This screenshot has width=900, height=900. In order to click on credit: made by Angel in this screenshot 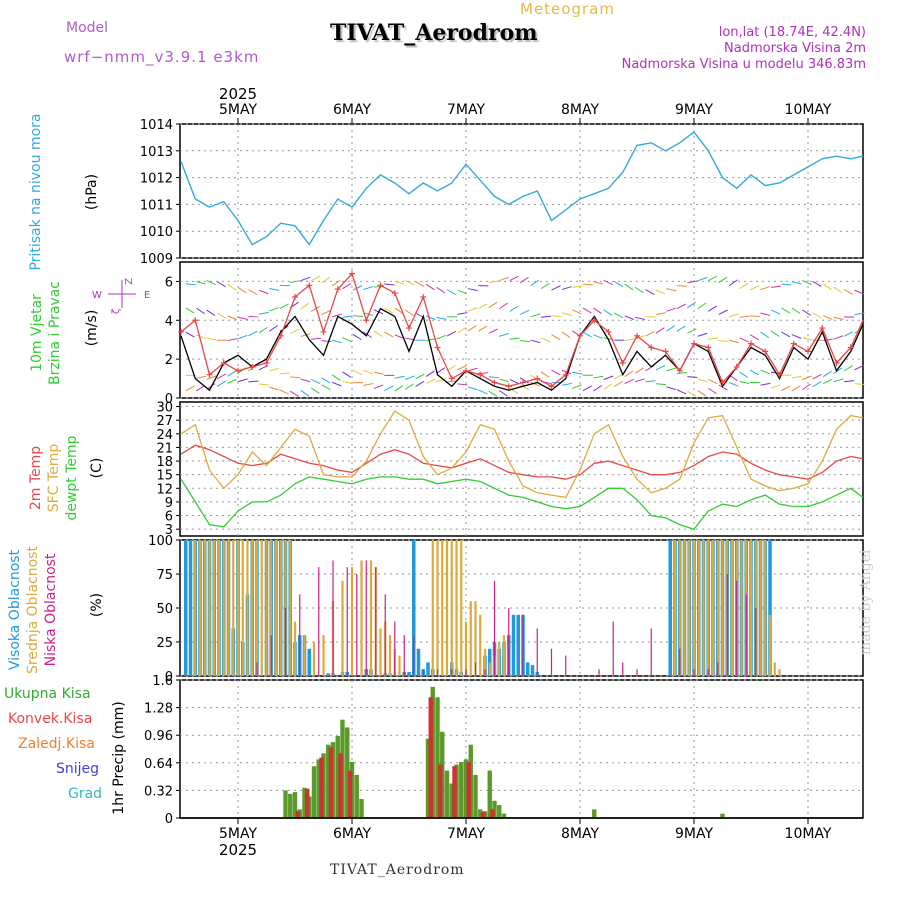, I will do `click(866, 602)`.